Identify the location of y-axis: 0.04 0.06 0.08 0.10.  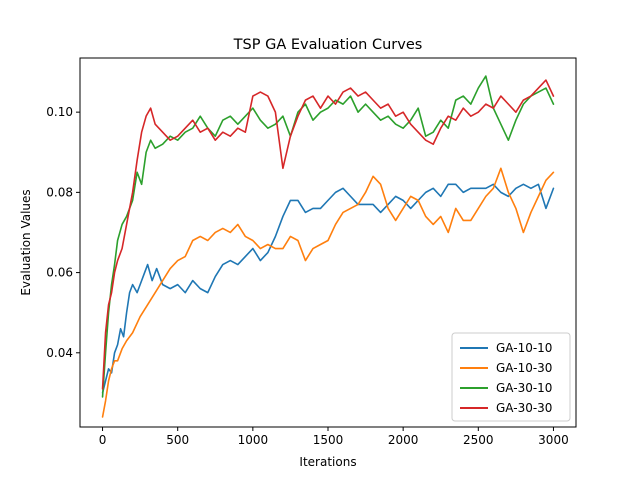
(63, 232).